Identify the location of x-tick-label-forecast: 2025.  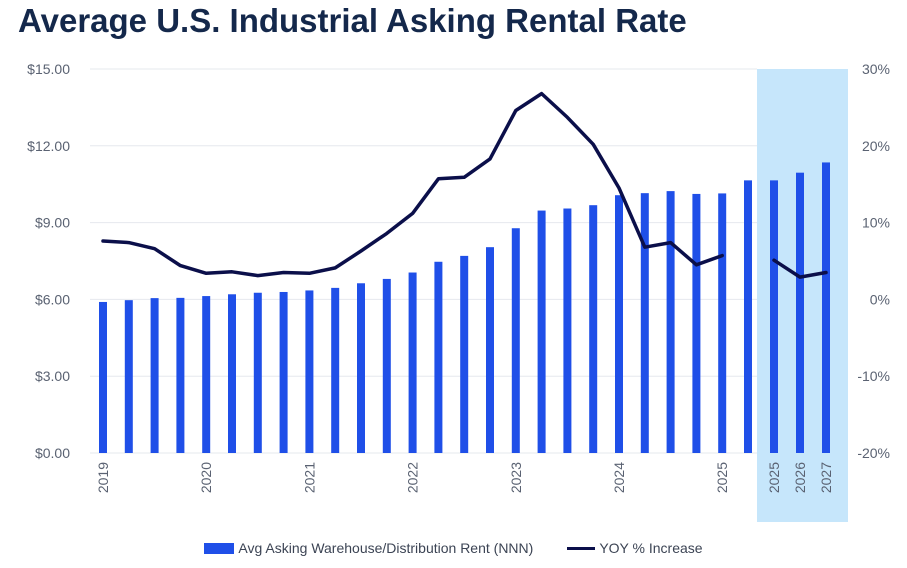
(774, 477).